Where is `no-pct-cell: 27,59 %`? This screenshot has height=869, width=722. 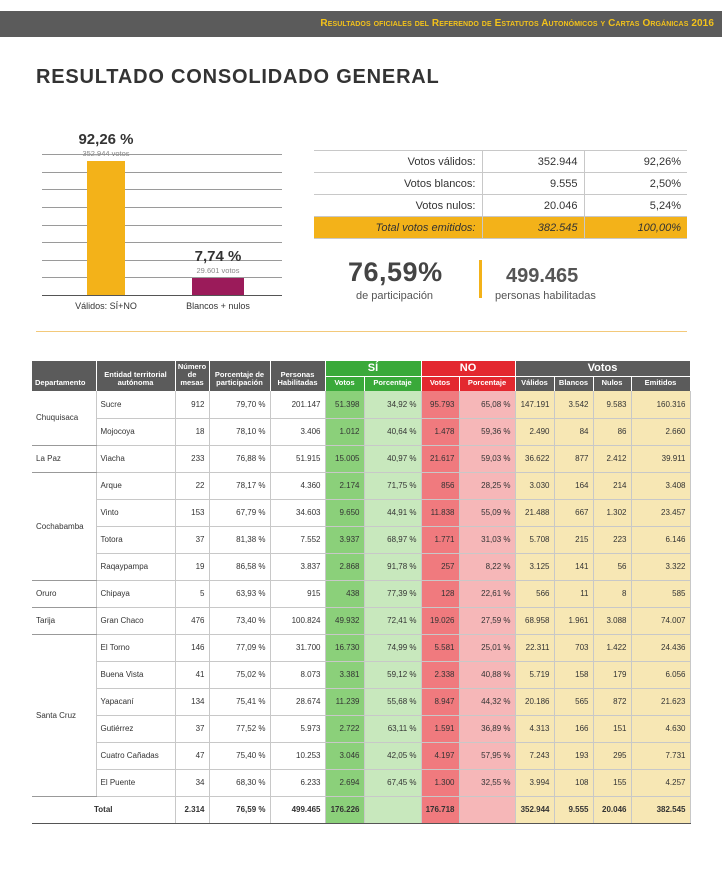
no-pct-cell: 27,59 % is located at coordinates (487, 621).